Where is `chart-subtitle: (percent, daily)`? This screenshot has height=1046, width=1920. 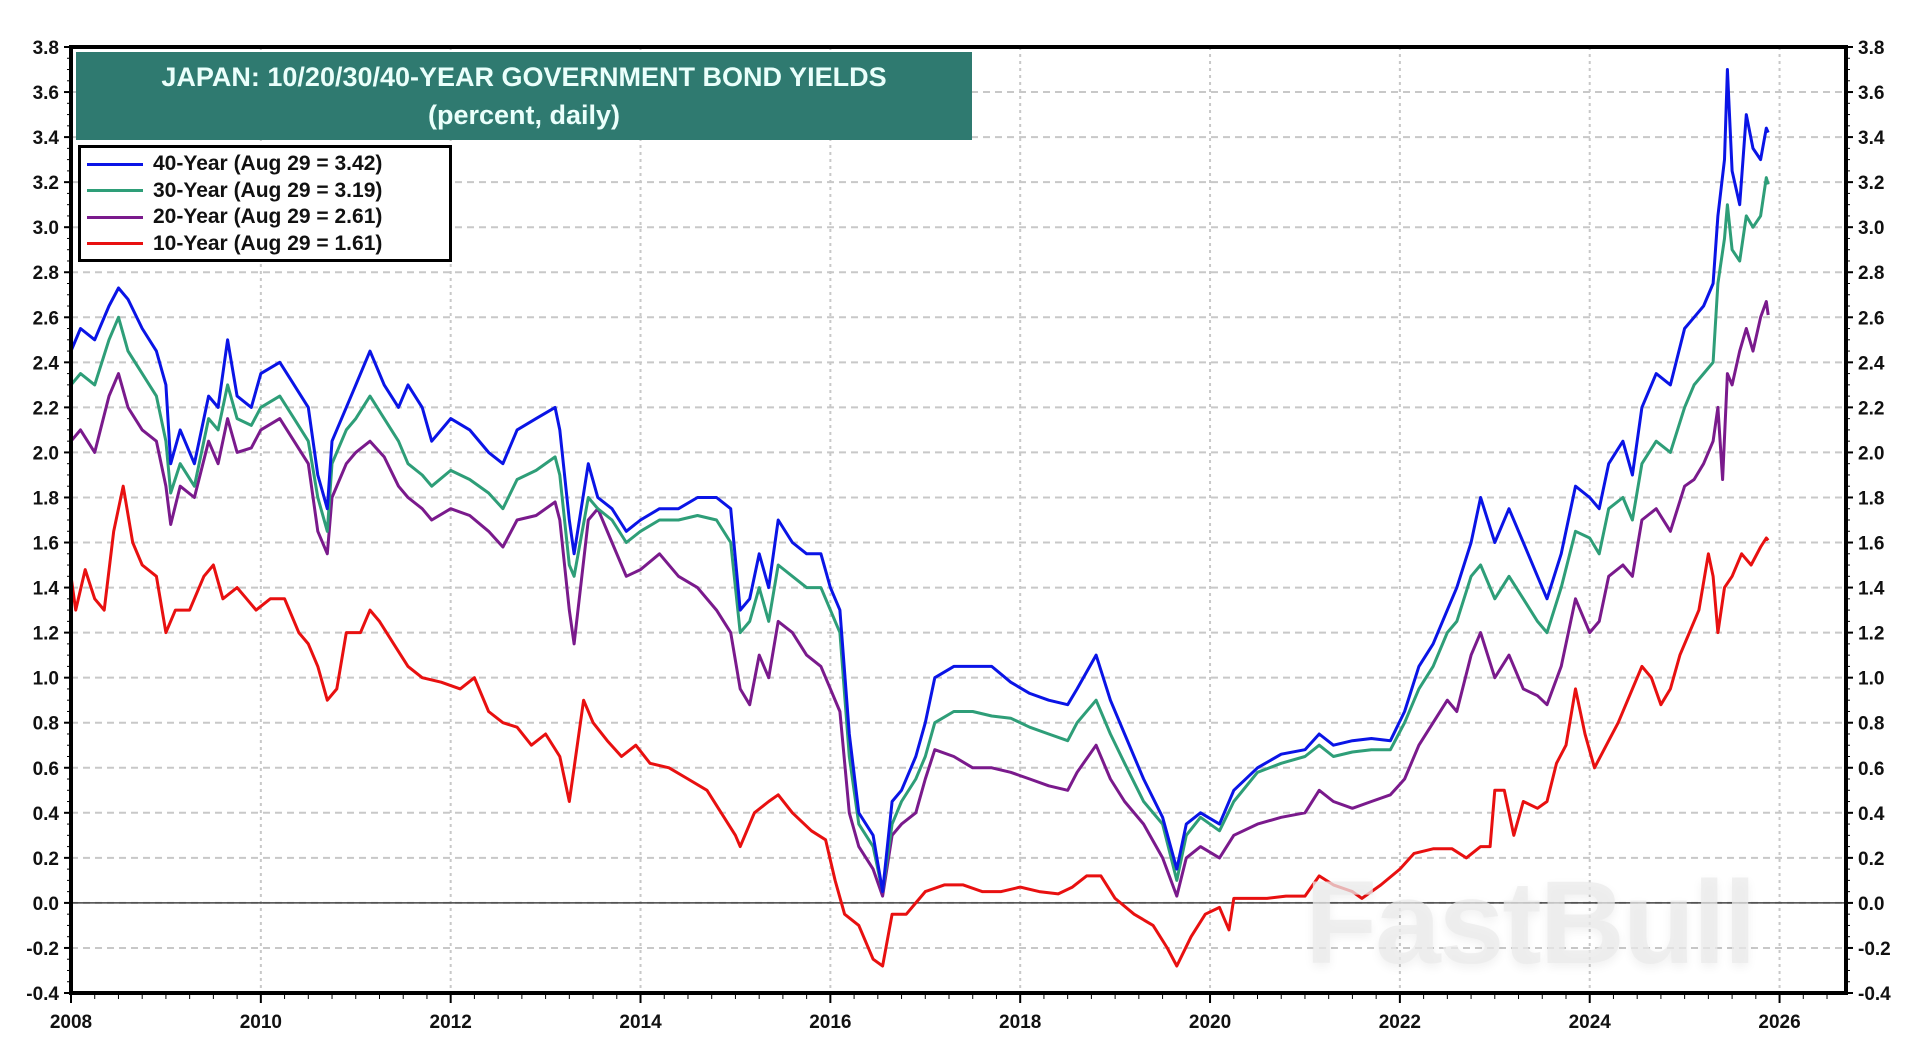
chart-subtitle: (percent, daily) is located at coordinates (524, 115).